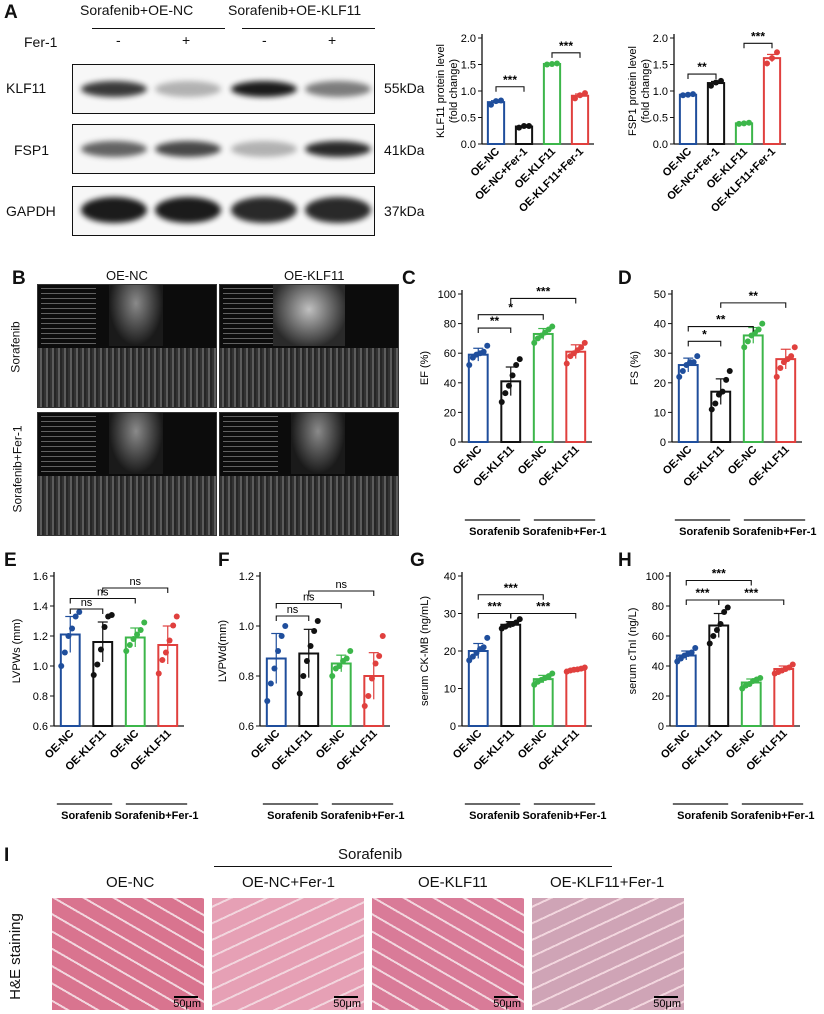 The height and width of the screenshot is (1014, 824). I want to click on panel-letter-a: A, so click(11, 12).